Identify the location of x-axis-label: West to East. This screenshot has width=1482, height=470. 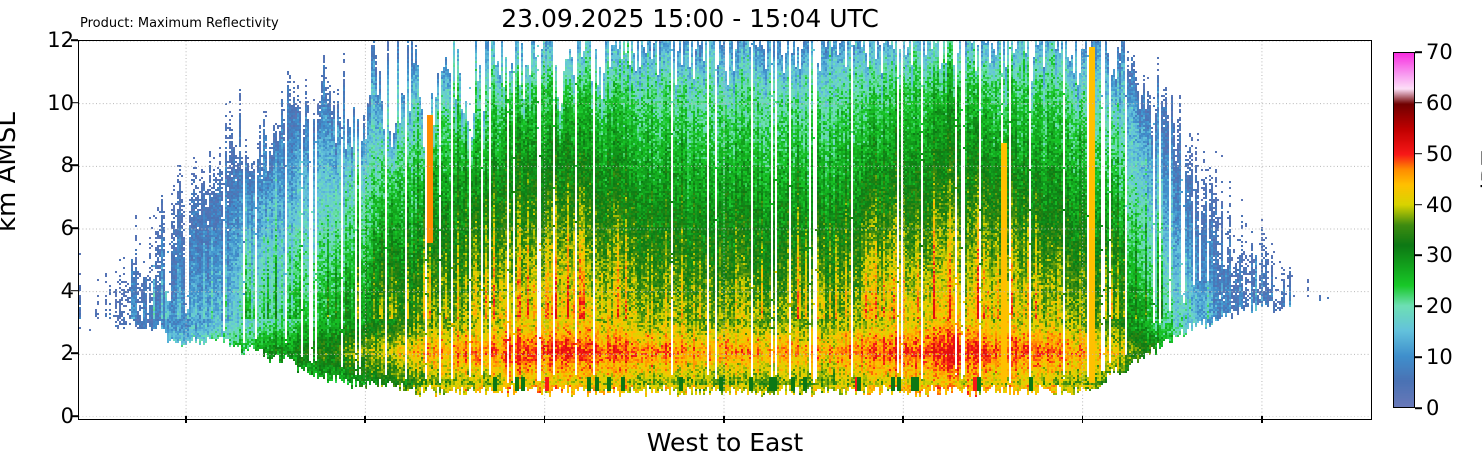
(725, 442).